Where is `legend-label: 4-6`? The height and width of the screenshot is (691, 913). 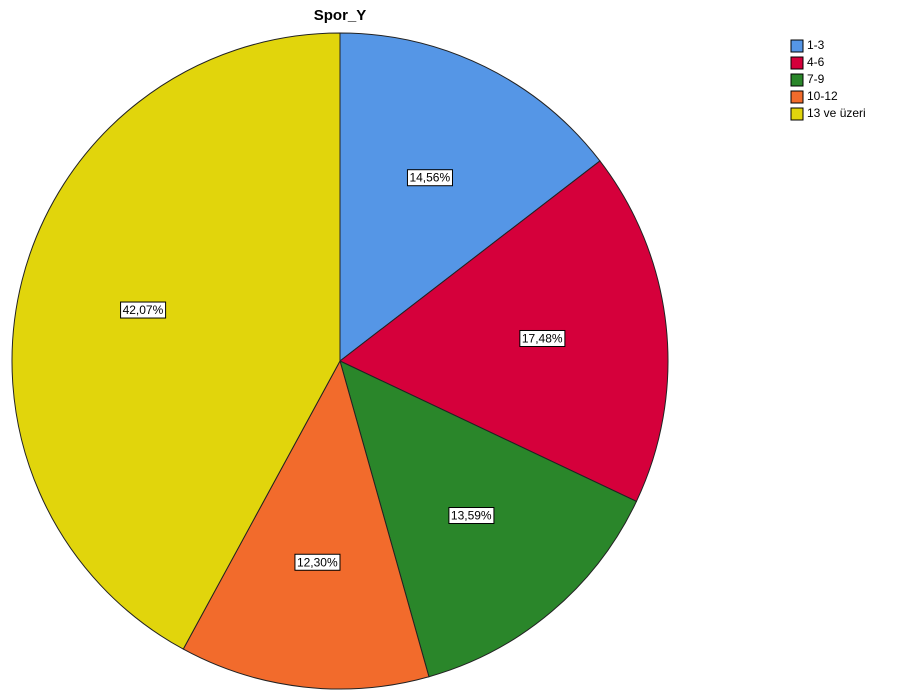 legend-label: 4-6 is located at coordinates (816, 62).